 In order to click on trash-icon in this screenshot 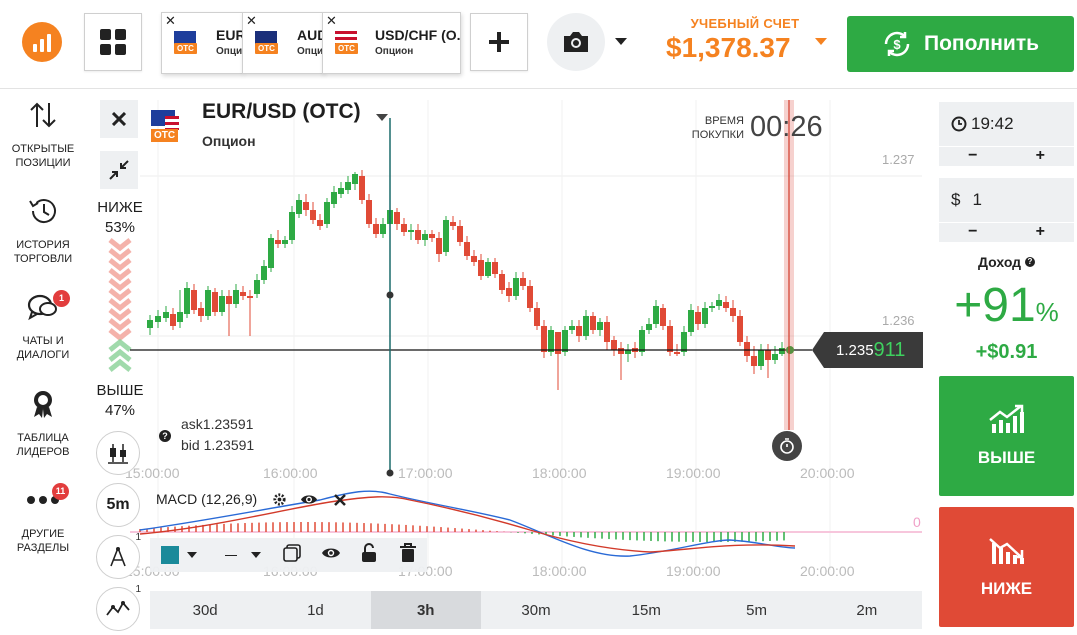, I will do `click(408, 555)`.